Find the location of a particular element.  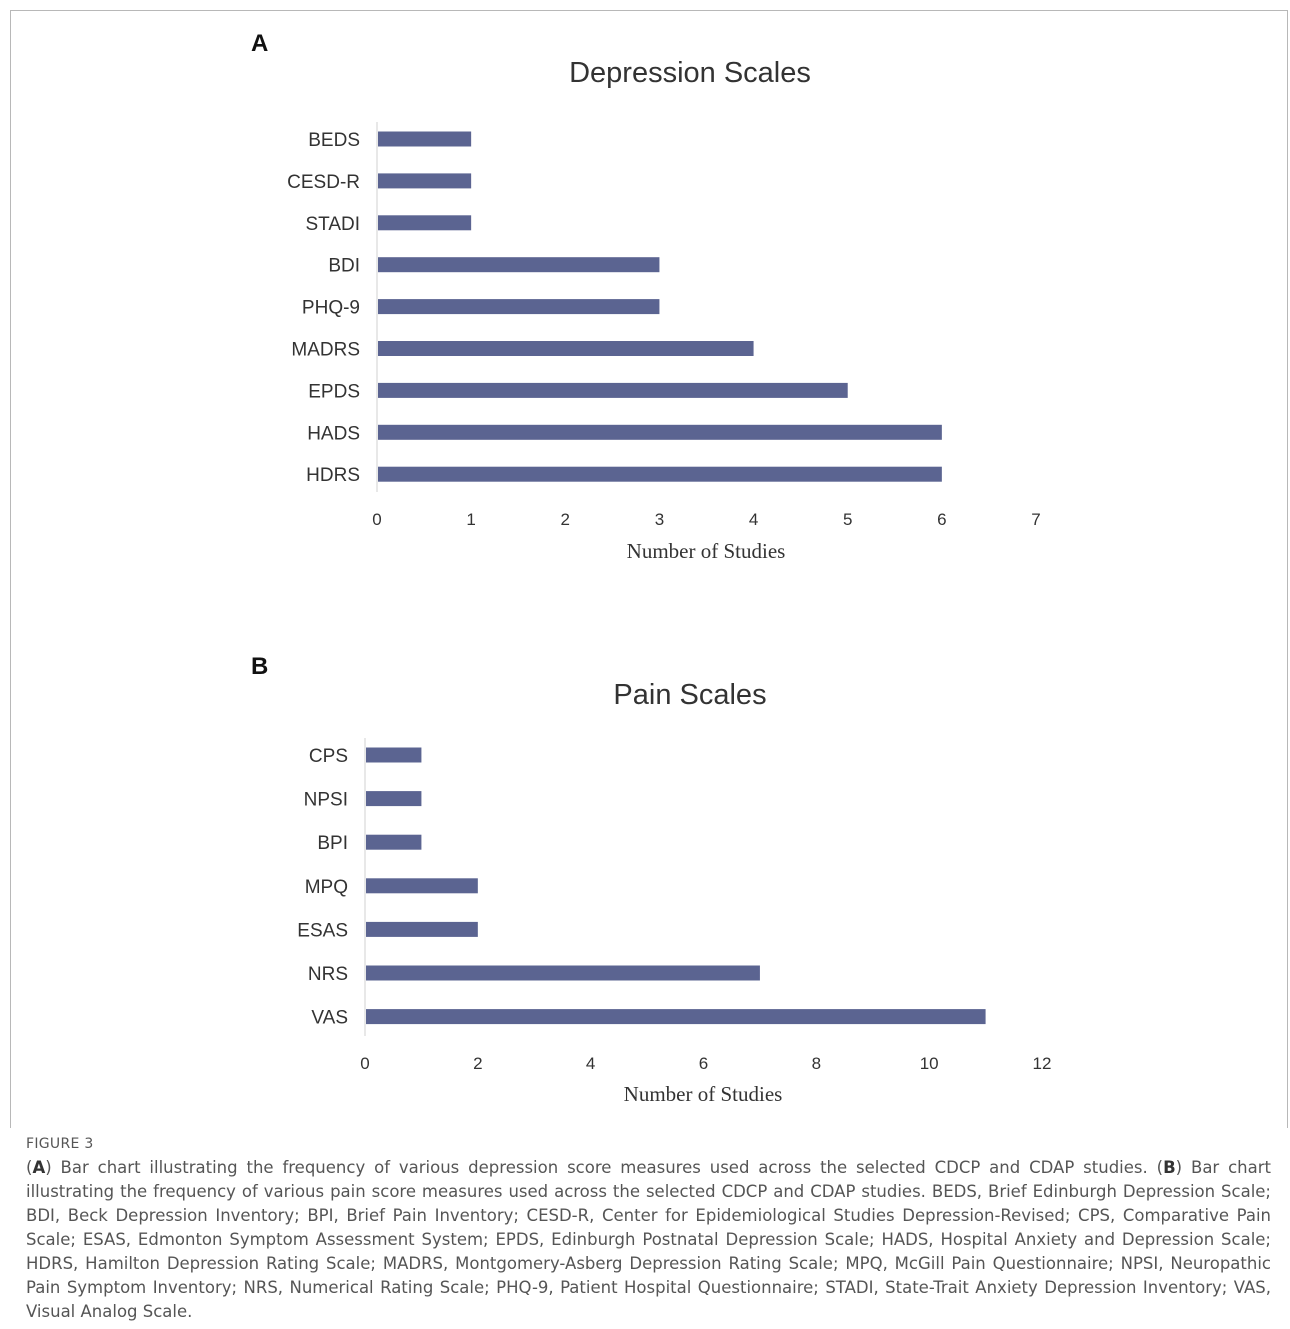

pain-x-tick-label: 8 is located at coordinates (816, 1063).